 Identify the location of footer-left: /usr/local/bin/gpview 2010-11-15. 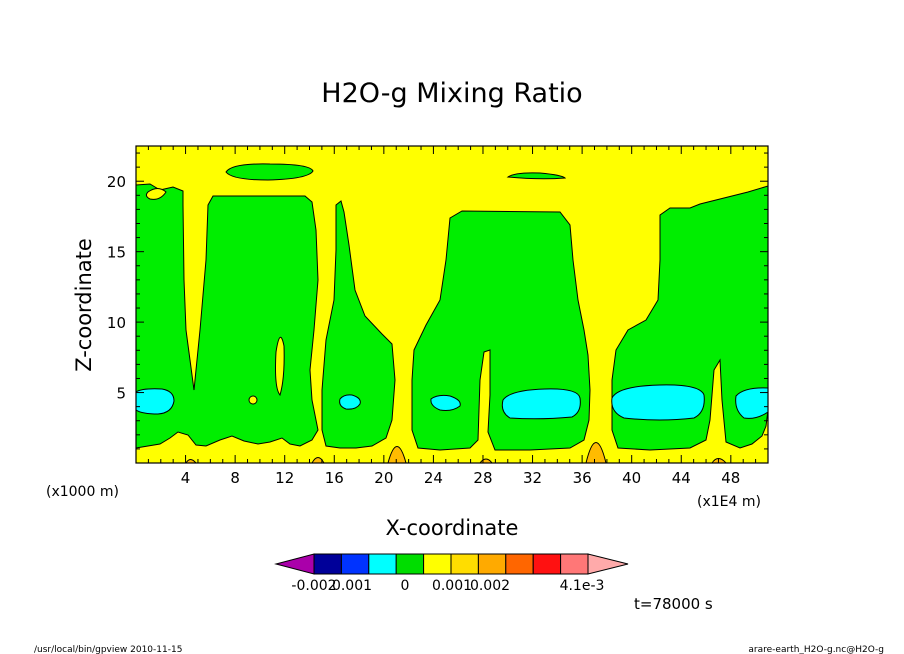
(108, 649).